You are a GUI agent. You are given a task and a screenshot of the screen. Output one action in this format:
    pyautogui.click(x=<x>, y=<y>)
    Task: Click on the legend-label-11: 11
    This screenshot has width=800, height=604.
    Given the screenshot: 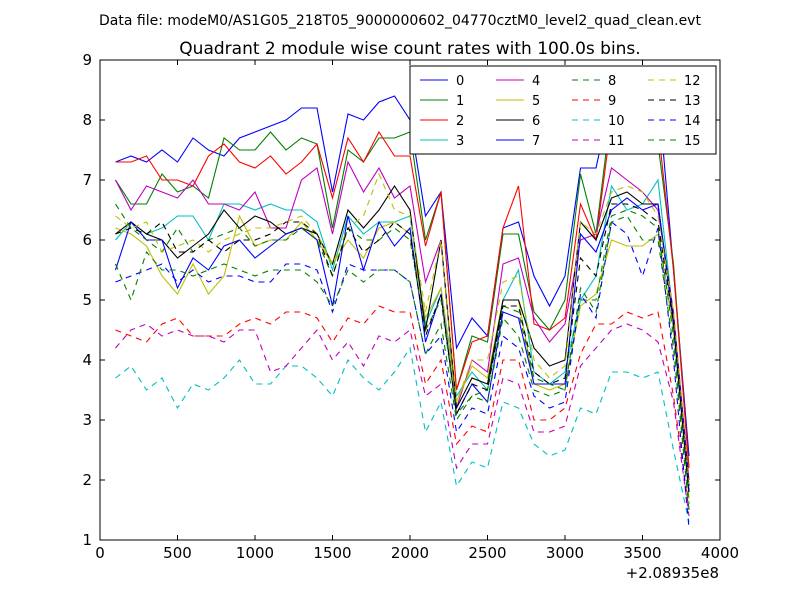 What is the action you would take?
    pyautogui.click(x=616, y=141)
    